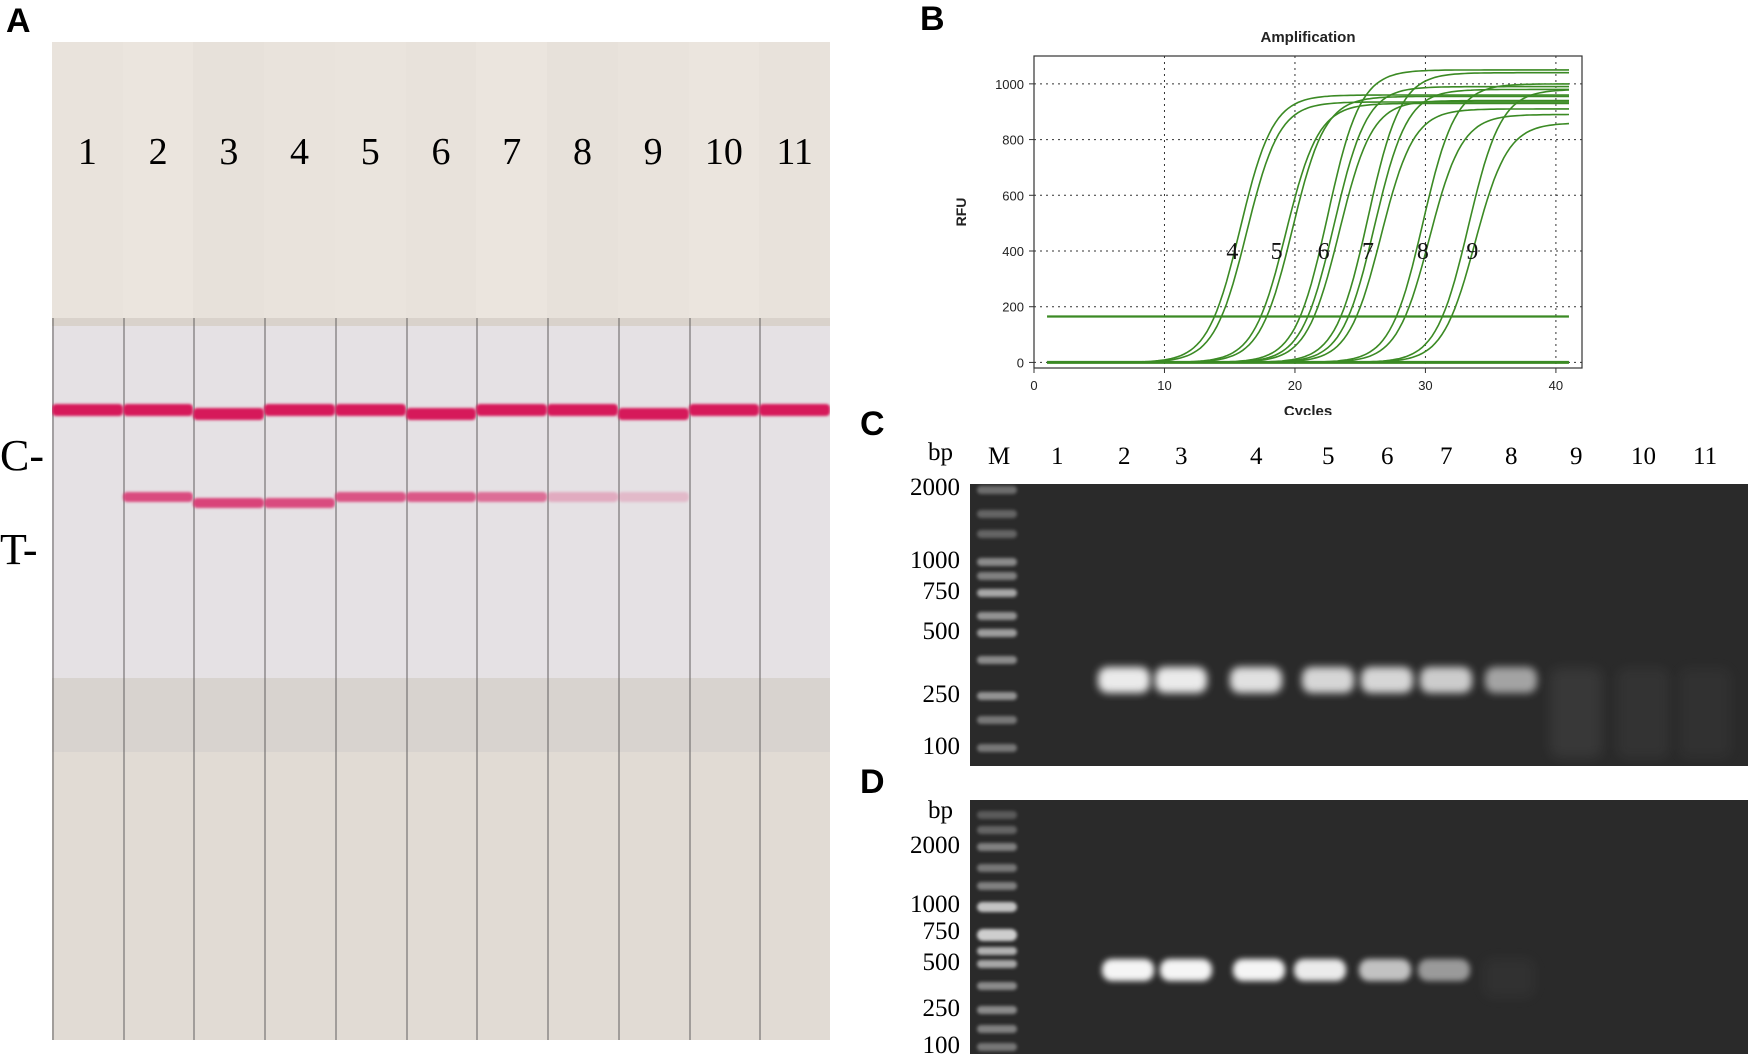  Describe the element at coordinates (941, 962) in the screenshot. I see `ladder-size-label: 500` at that location.